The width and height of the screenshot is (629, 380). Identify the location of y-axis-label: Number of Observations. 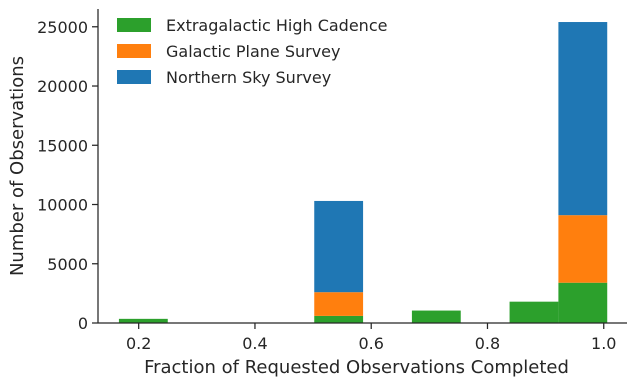
(17, 166).